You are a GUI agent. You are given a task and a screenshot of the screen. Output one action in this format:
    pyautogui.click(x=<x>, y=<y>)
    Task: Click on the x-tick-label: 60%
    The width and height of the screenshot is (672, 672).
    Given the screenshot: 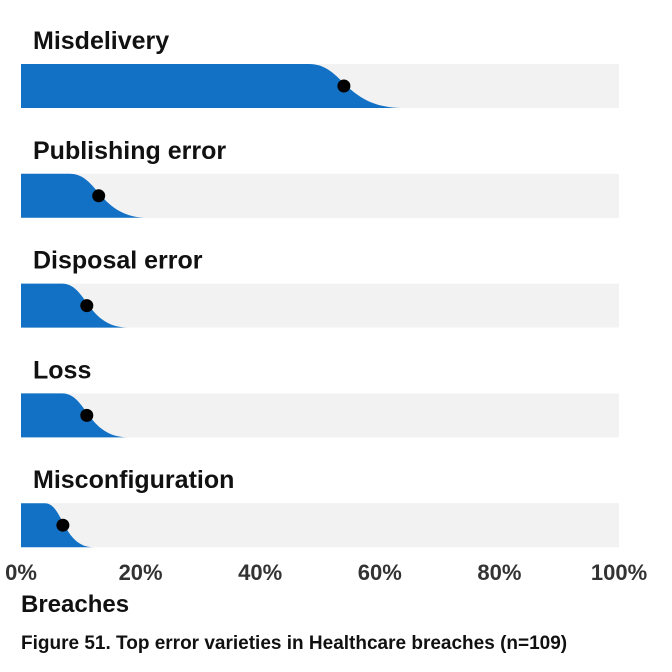 What is the action you would take?
    pyautogui.click(x=380, y=572)
    